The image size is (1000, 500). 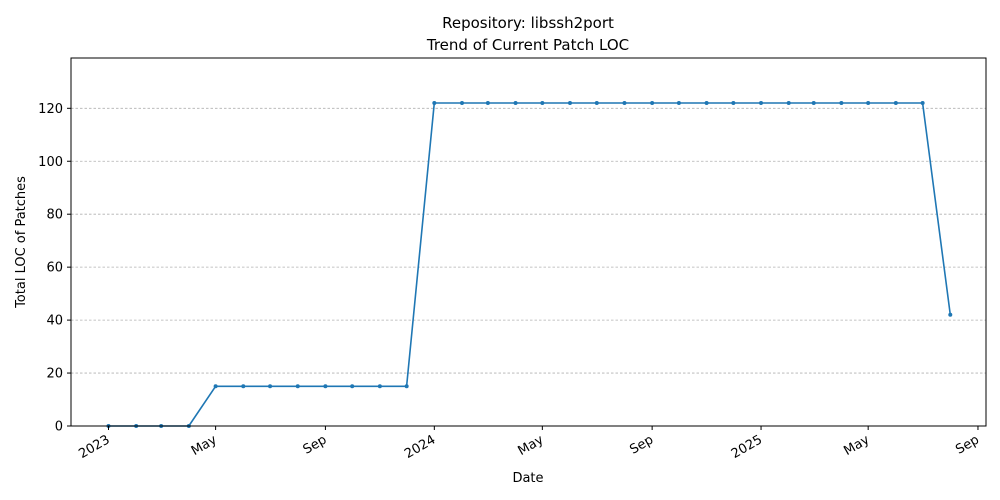 I want to click on y-tick-label: 80, so click(x=54, y=215).